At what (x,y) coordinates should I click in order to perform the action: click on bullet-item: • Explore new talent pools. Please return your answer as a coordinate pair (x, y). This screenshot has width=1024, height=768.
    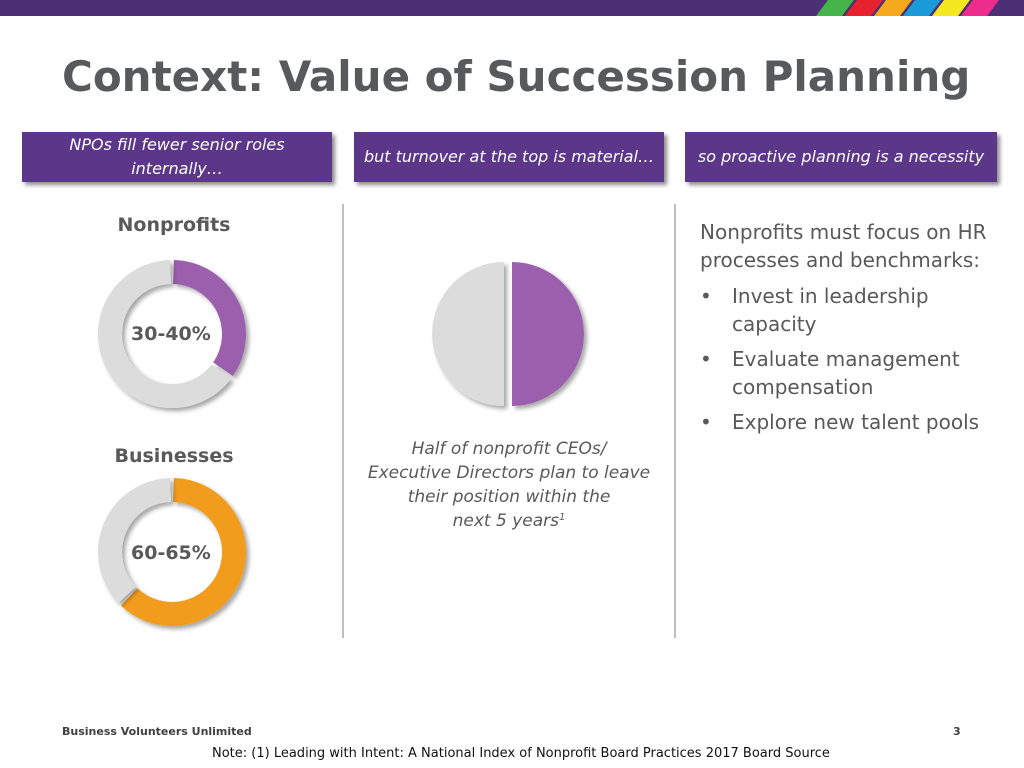
    Looking at the image, I should click on (850, 422).